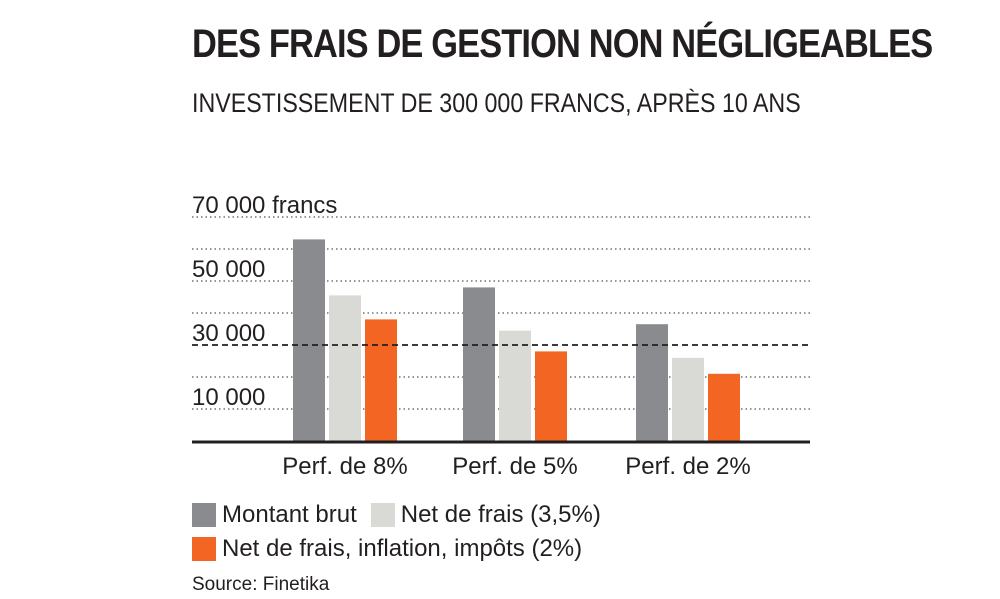  I want to click on legend-label: Net de frais (3,5%), so click(500, 514).